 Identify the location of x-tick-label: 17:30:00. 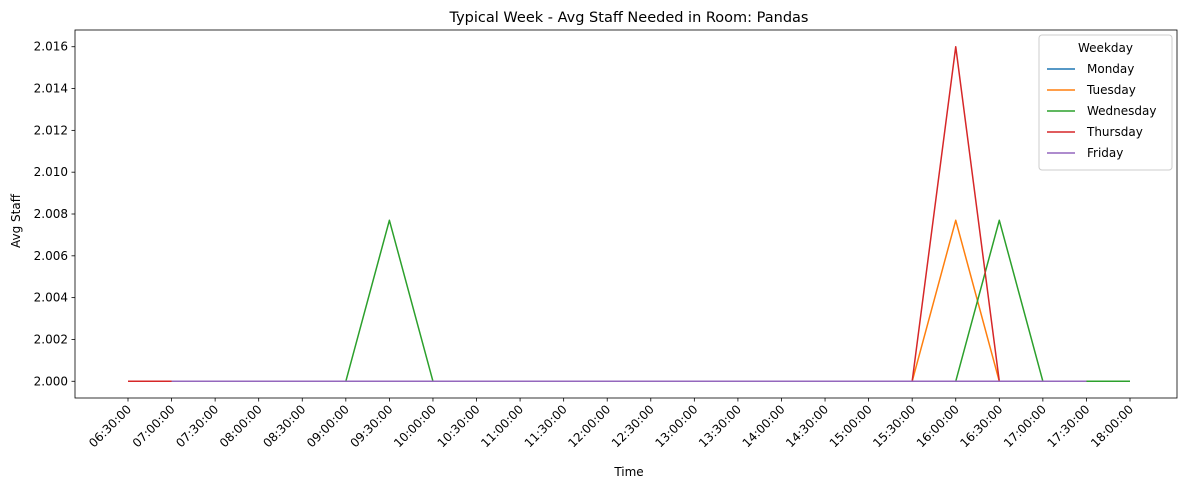
(1069, 426).